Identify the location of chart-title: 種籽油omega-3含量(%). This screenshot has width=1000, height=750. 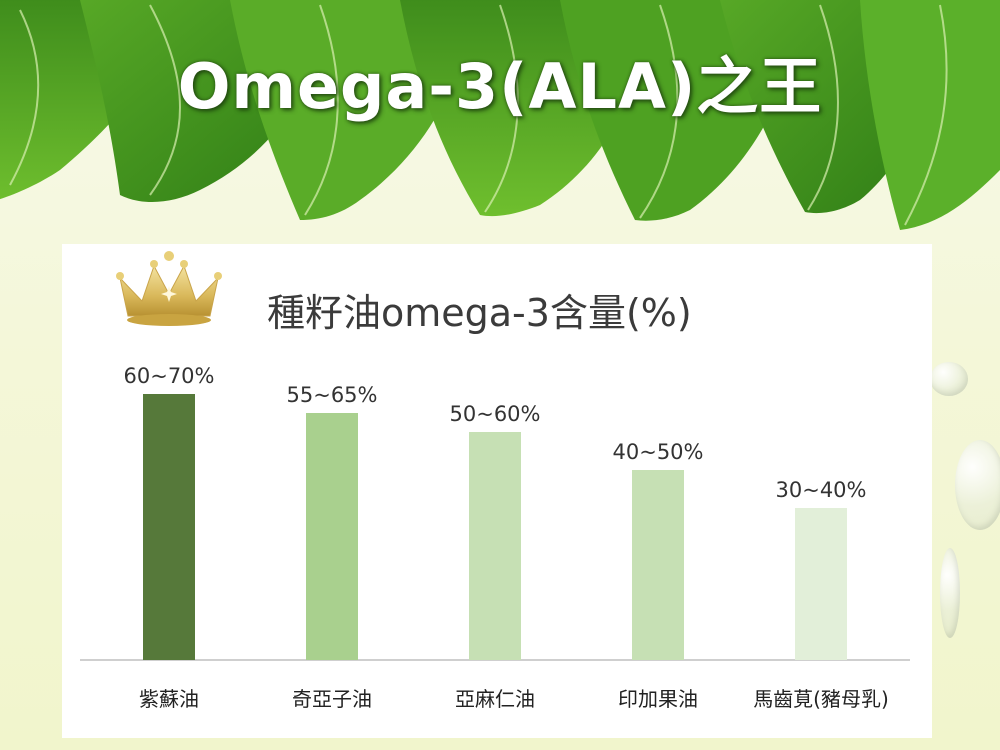
(479, 313).